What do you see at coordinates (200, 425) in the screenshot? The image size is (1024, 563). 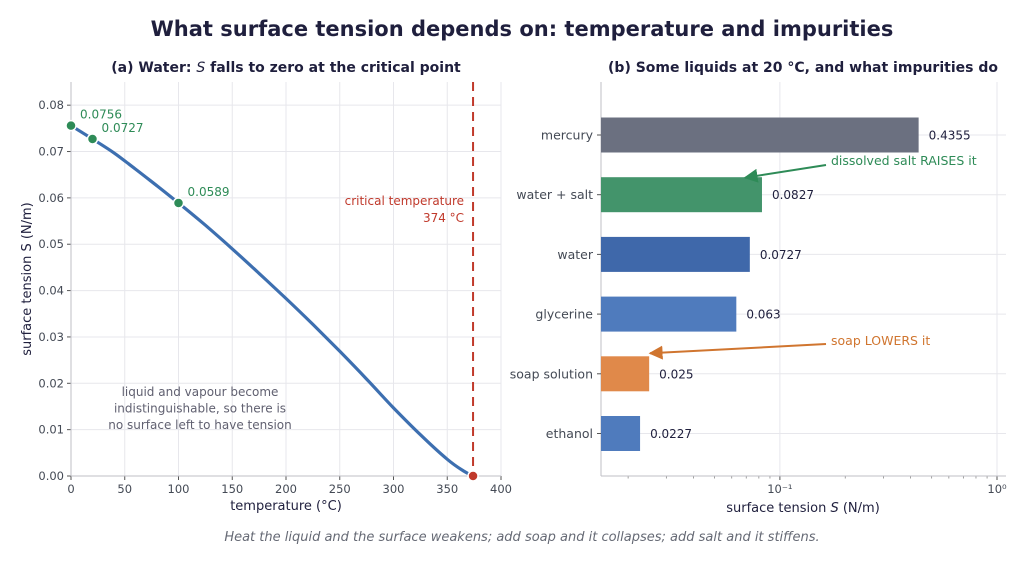 I see `note-text: no surface left to have tension` at bounding box center [200, 425].